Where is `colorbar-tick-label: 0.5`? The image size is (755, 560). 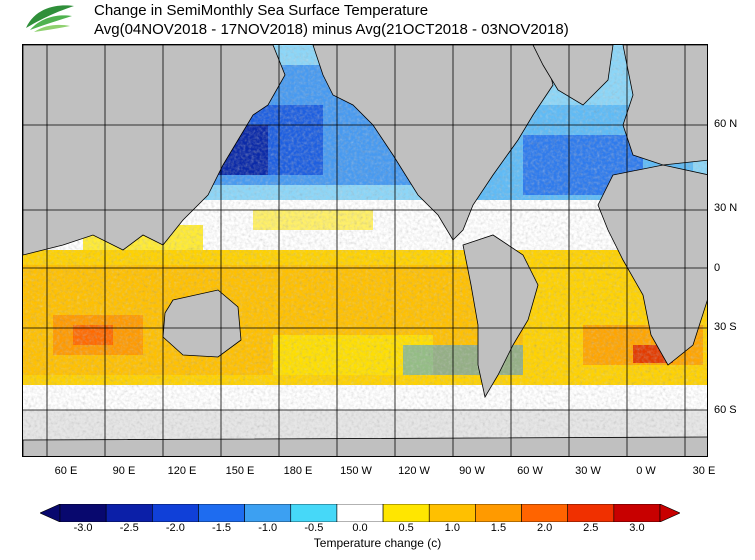 colorbar-tick-label: 0.5 is located at coordinates (406, 528).